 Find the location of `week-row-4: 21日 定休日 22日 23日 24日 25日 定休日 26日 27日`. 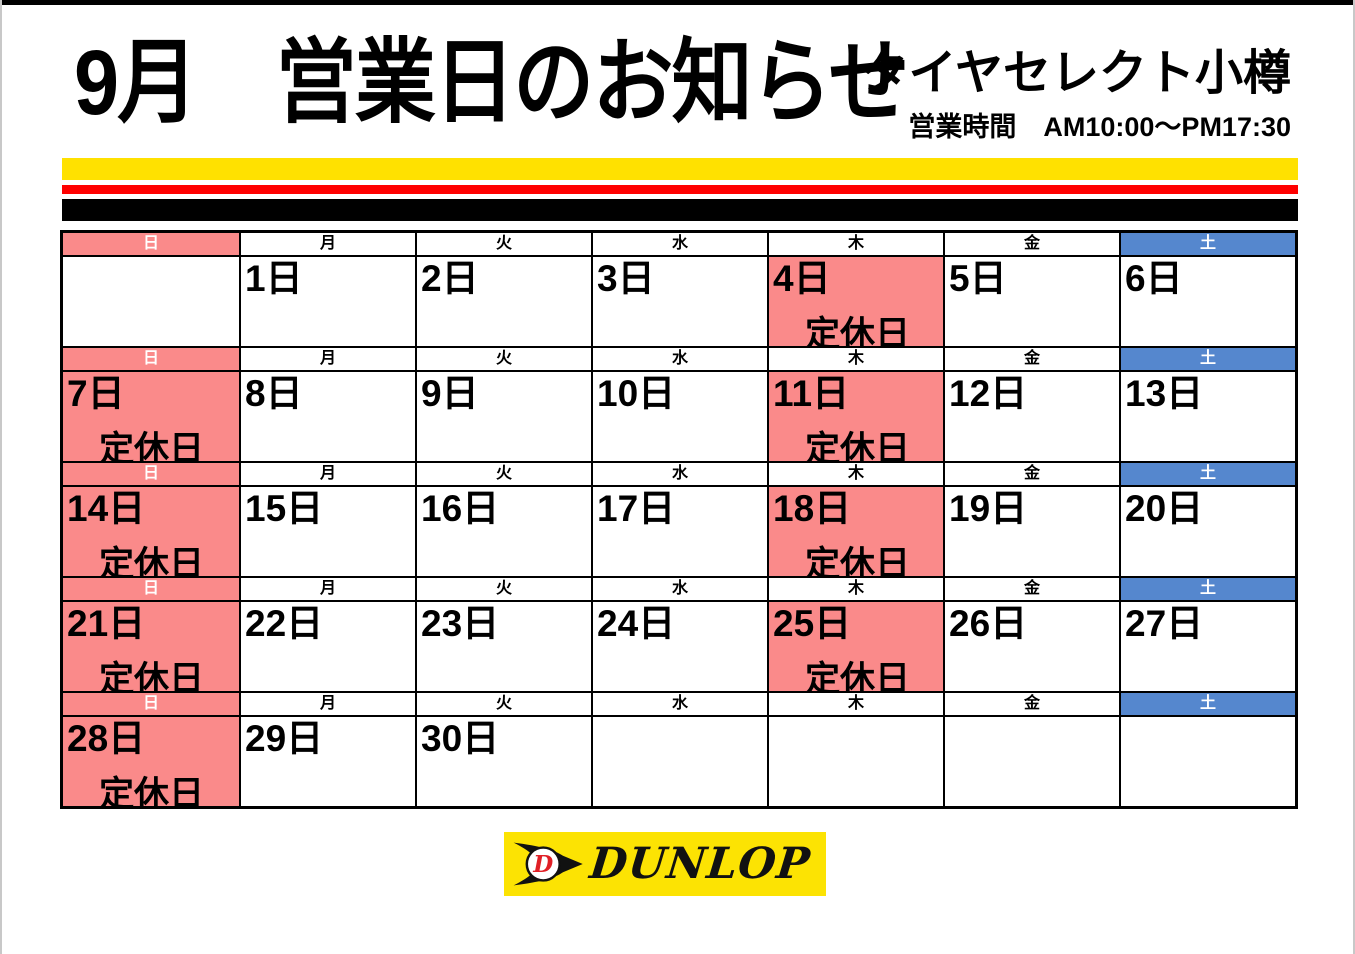

week-row-4: 21日 定休日 22日 23日 24日 25日 定休日 26日 27日 is located at coordinates (679, 645).